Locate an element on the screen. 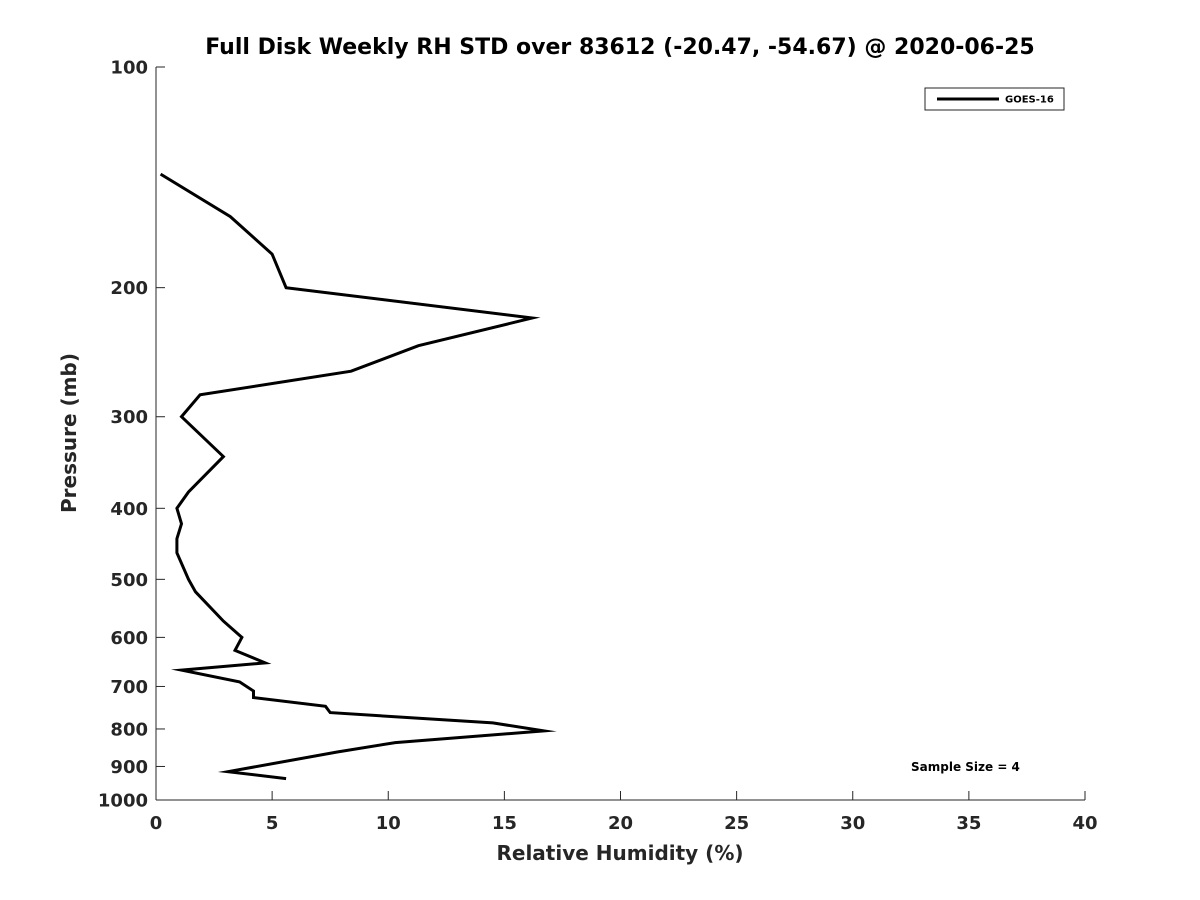 The image size is (1200, 900). y-tick-label: 100 is located at coordinates (129, 68).